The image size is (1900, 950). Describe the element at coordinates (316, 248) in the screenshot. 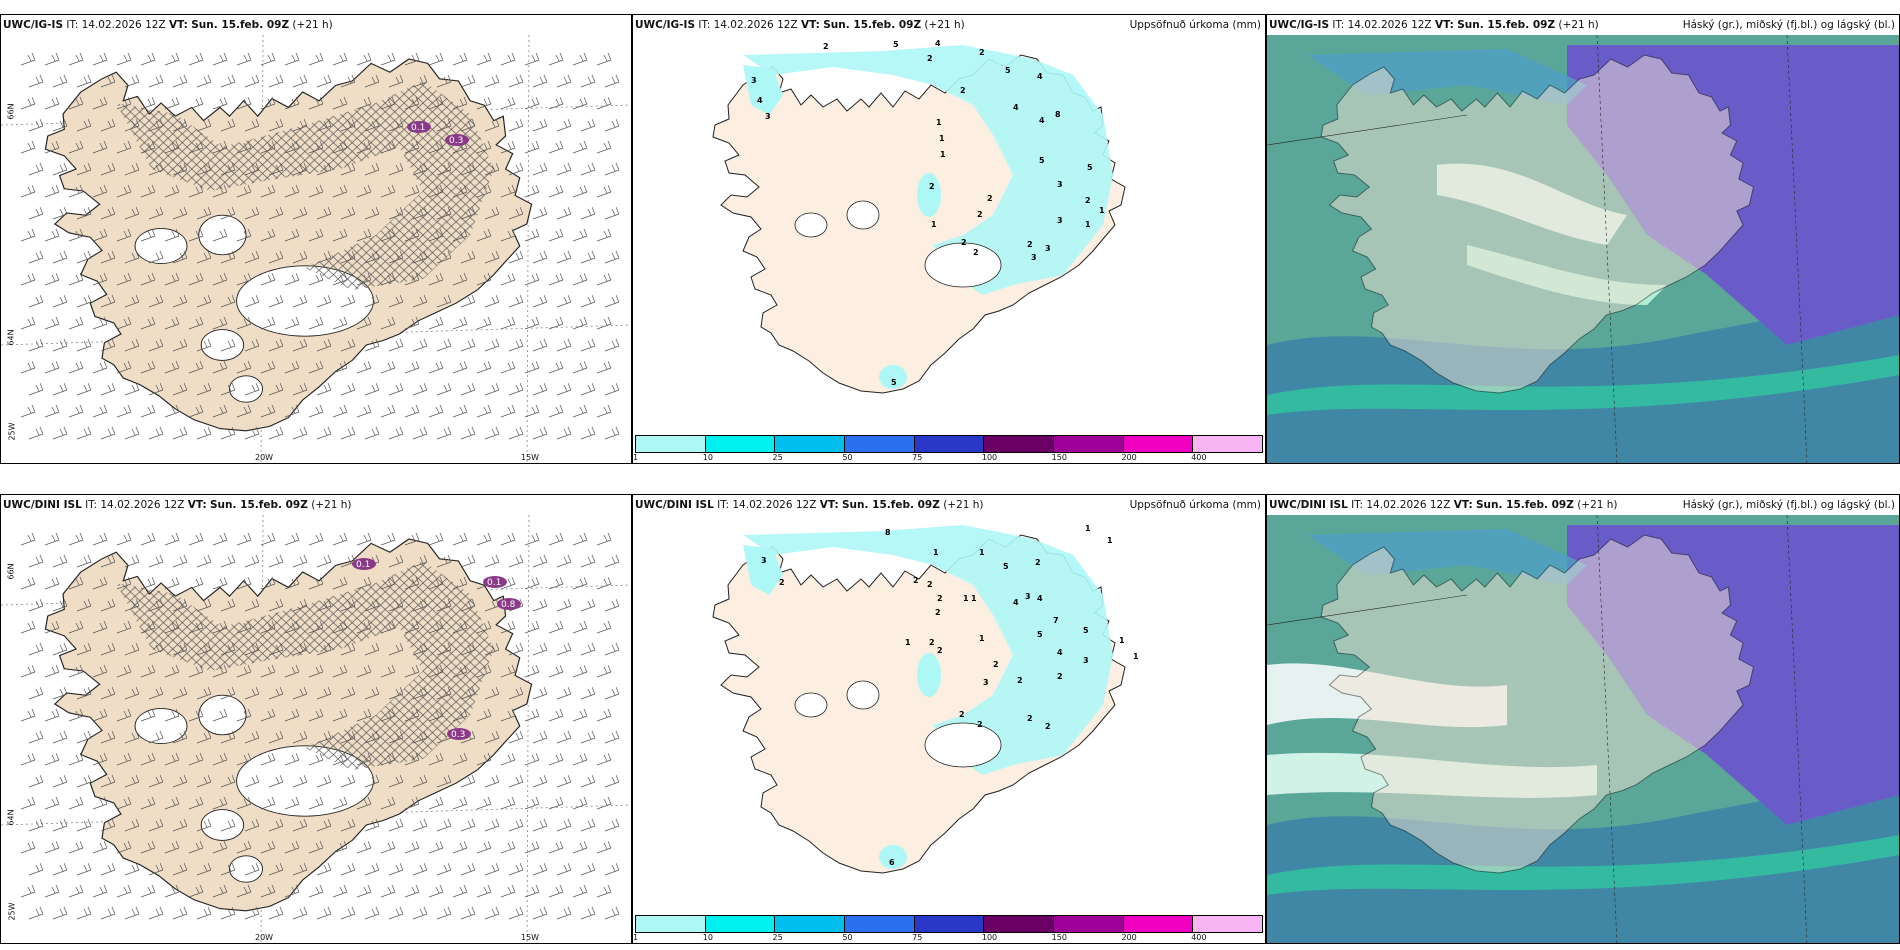

I see `iceland-wind-svg: 0.1 0.3` at that location.